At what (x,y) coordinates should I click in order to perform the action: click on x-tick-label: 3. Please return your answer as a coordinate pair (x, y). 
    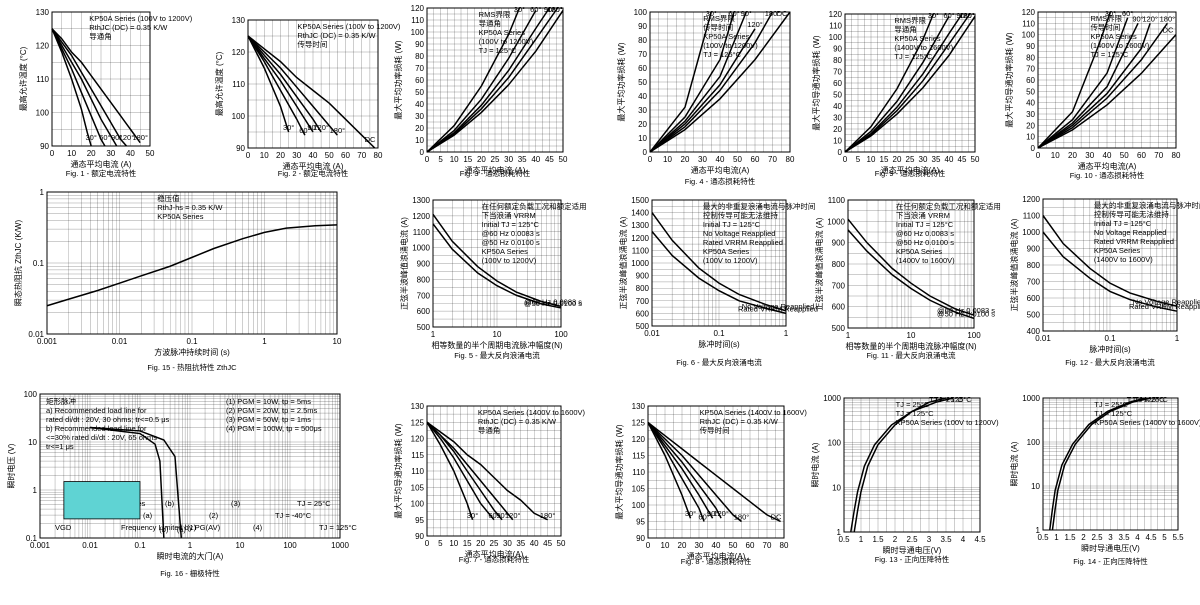
    Looking at the image, I should click on (1110, 537).